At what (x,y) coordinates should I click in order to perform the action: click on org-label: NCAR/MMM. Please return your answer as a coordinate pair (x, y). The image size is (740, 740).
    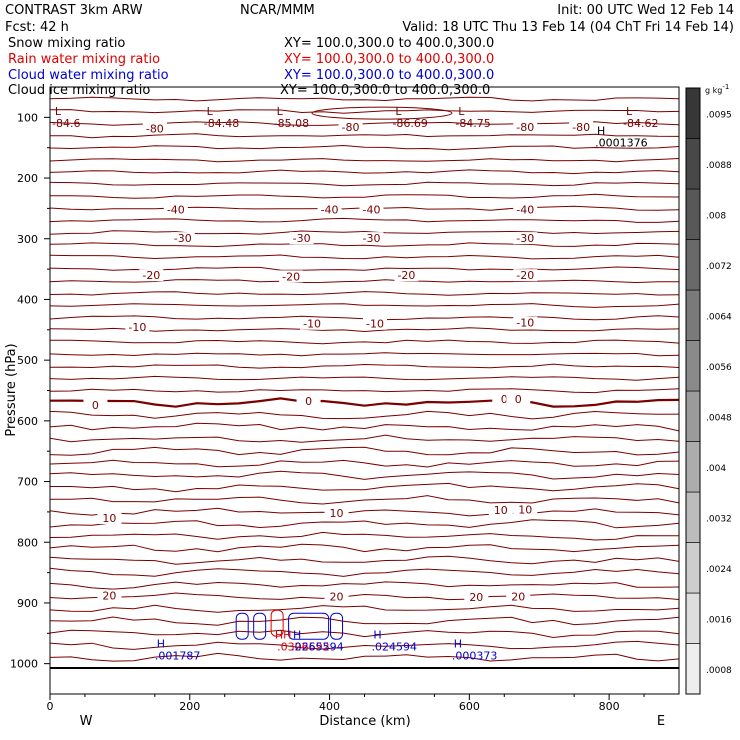
    Looking at the image, I should click on (277, 10).